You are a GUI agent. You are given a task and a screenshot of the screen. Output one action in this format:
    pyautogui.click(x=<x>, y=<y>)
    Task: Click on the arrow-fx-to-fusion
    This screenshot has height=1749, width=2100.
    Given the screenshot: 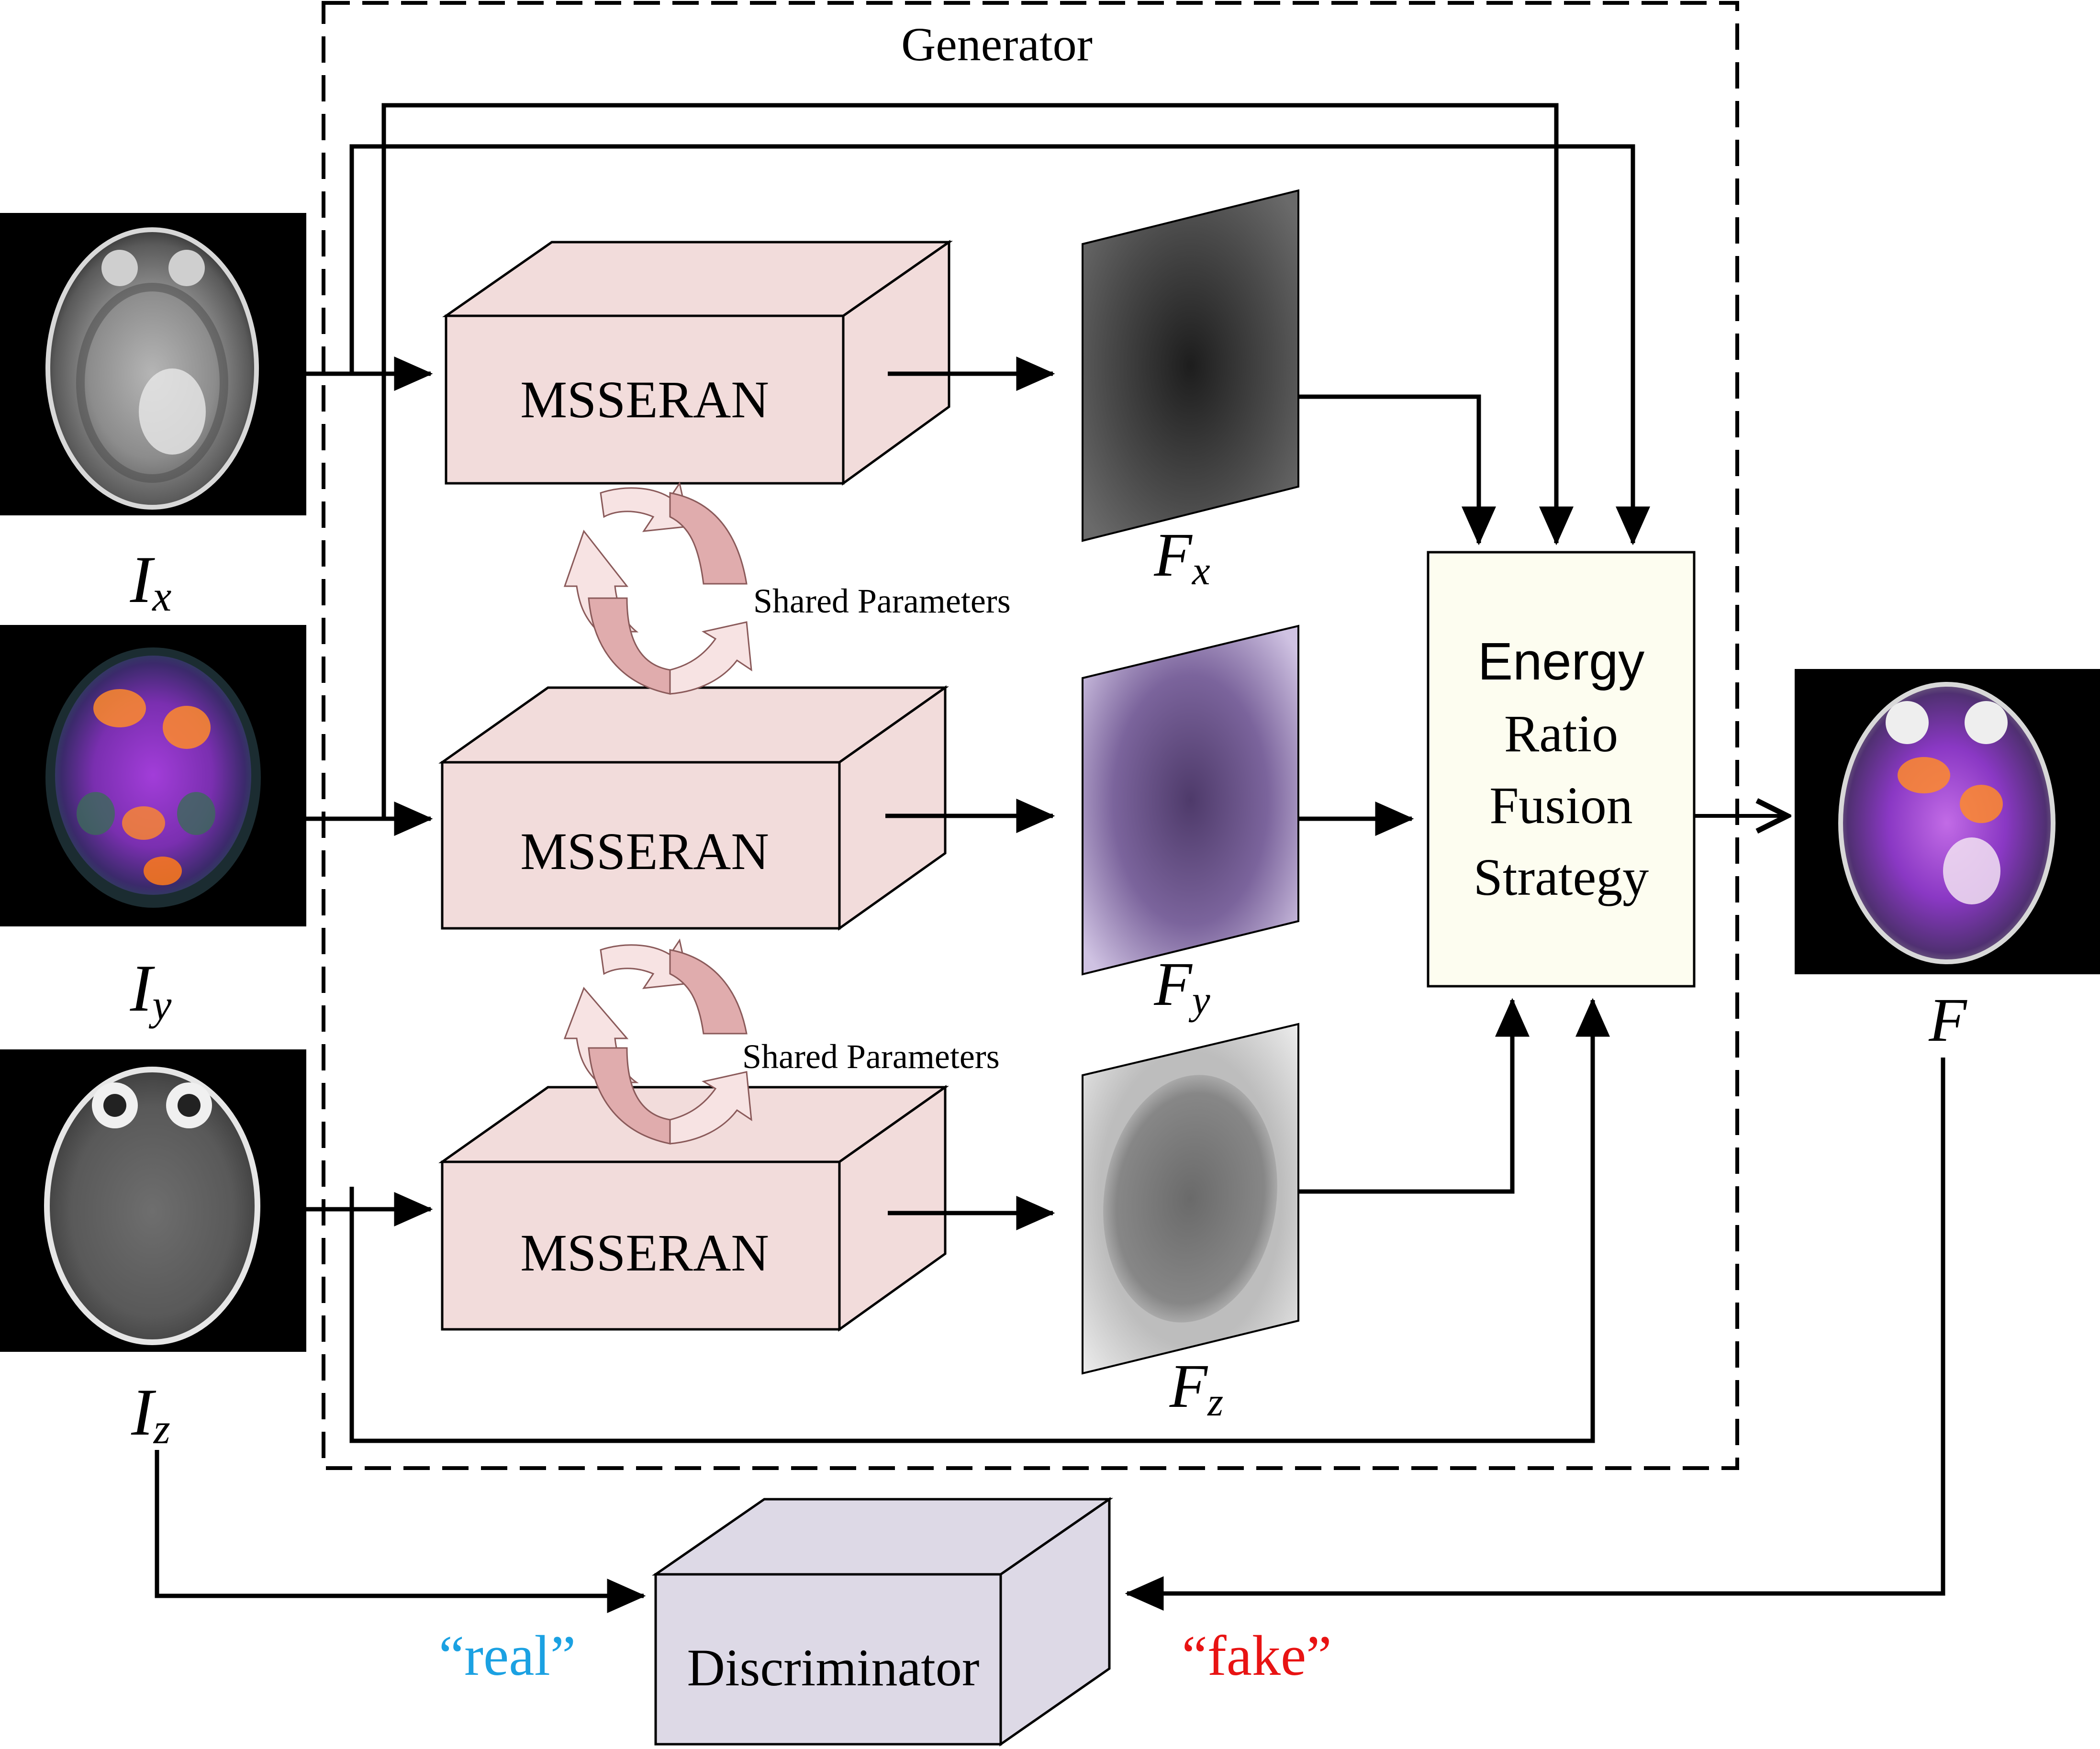 What is the action you would take?
    pyautogui.click(x=1397, y=470)
    